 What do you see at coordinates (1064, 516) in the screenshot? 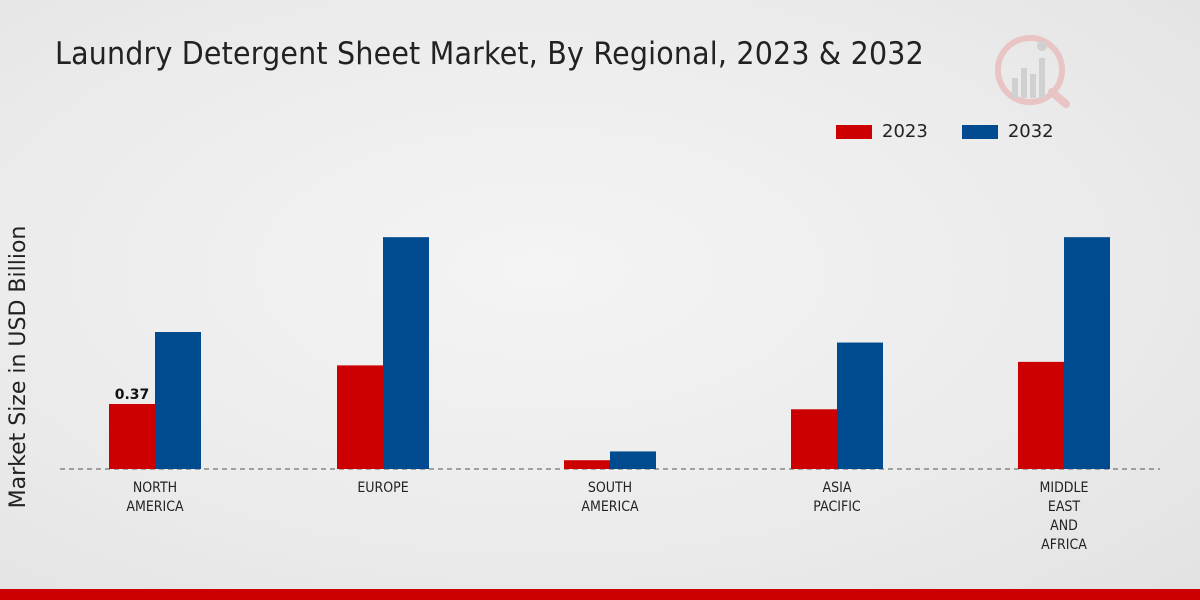
I see `x-tick-label-4: MIDDLE EAST AND AFRICA` at bounding box center [1064, 516].